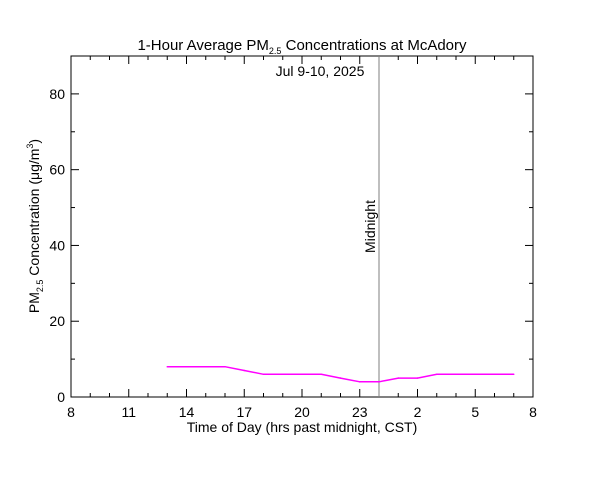 The height and width of the screenshot is (494, 605). What do you see at coordinates (128, 412) in the screenshot?
I see `x-tick-label: 11` at bounding box center [128, 412].